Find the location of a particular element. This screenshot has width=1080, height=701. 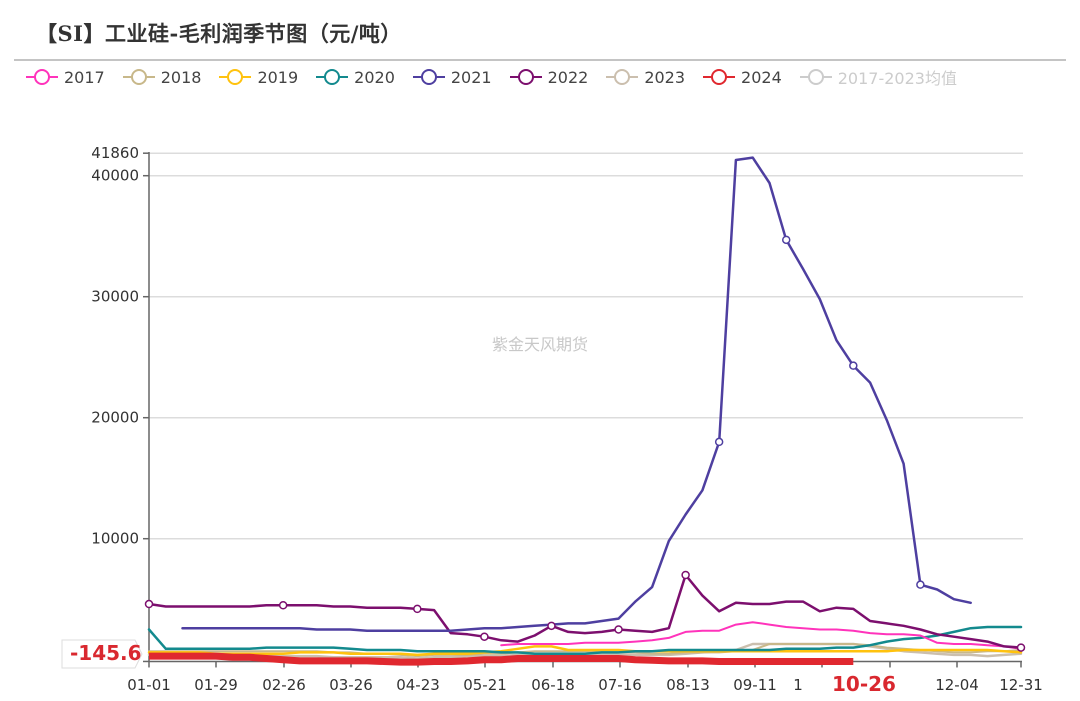

x-tick-label: 1 is located at coordinates (798, 685).